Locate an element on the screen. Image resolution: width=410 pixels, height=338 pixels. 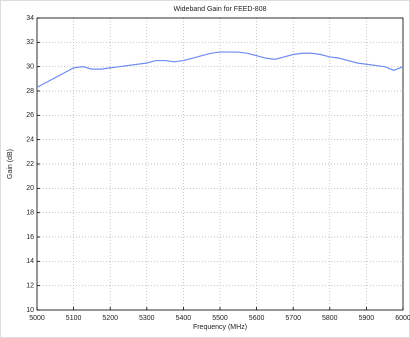
x-tick-label: 5200 is located at coordinates (110, 318).